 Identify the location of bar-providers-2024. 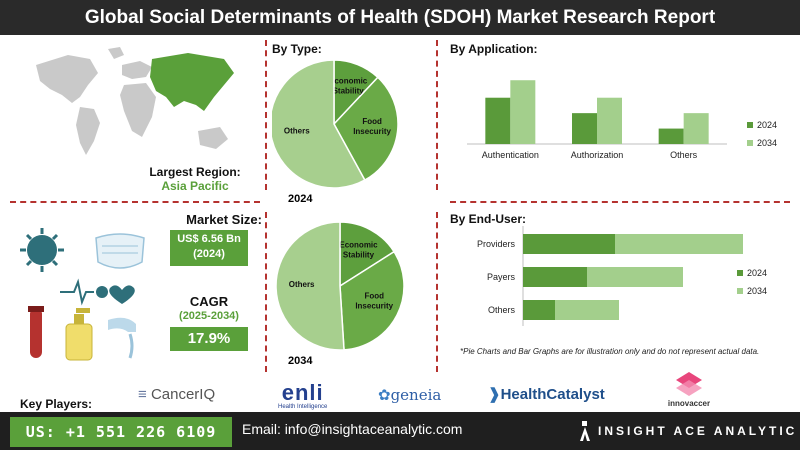
(569, 244).